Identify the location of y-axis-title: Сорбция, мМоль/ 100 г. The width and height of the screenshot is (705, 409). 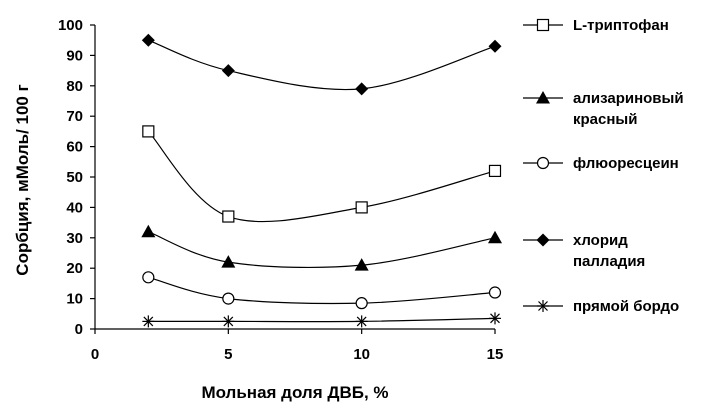
(22, 179).